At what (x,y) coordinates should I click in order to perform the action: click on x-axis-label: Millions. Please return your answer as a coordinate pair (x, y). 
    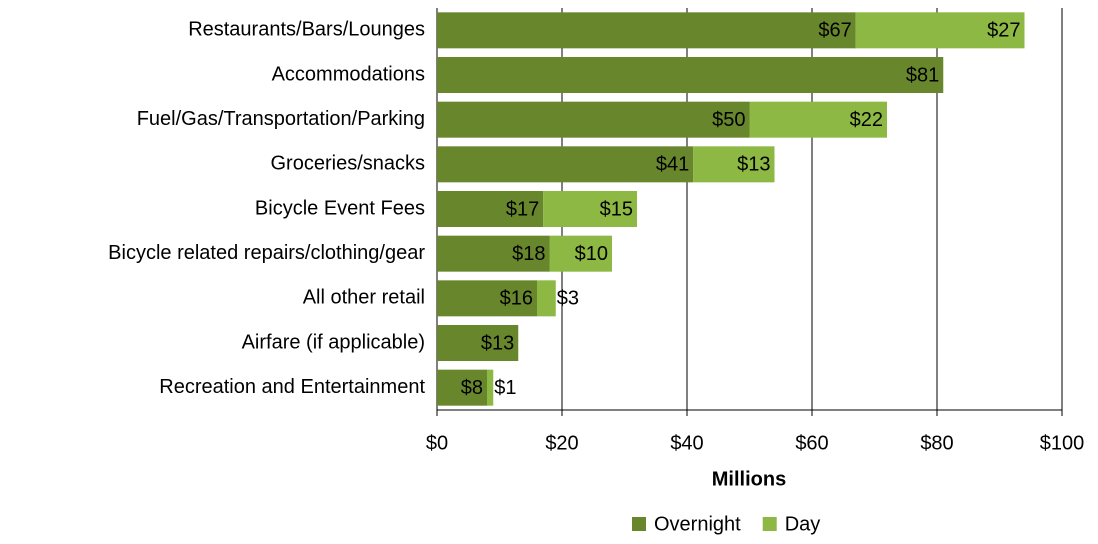
    Looking at the image, I should click on (749, 479).